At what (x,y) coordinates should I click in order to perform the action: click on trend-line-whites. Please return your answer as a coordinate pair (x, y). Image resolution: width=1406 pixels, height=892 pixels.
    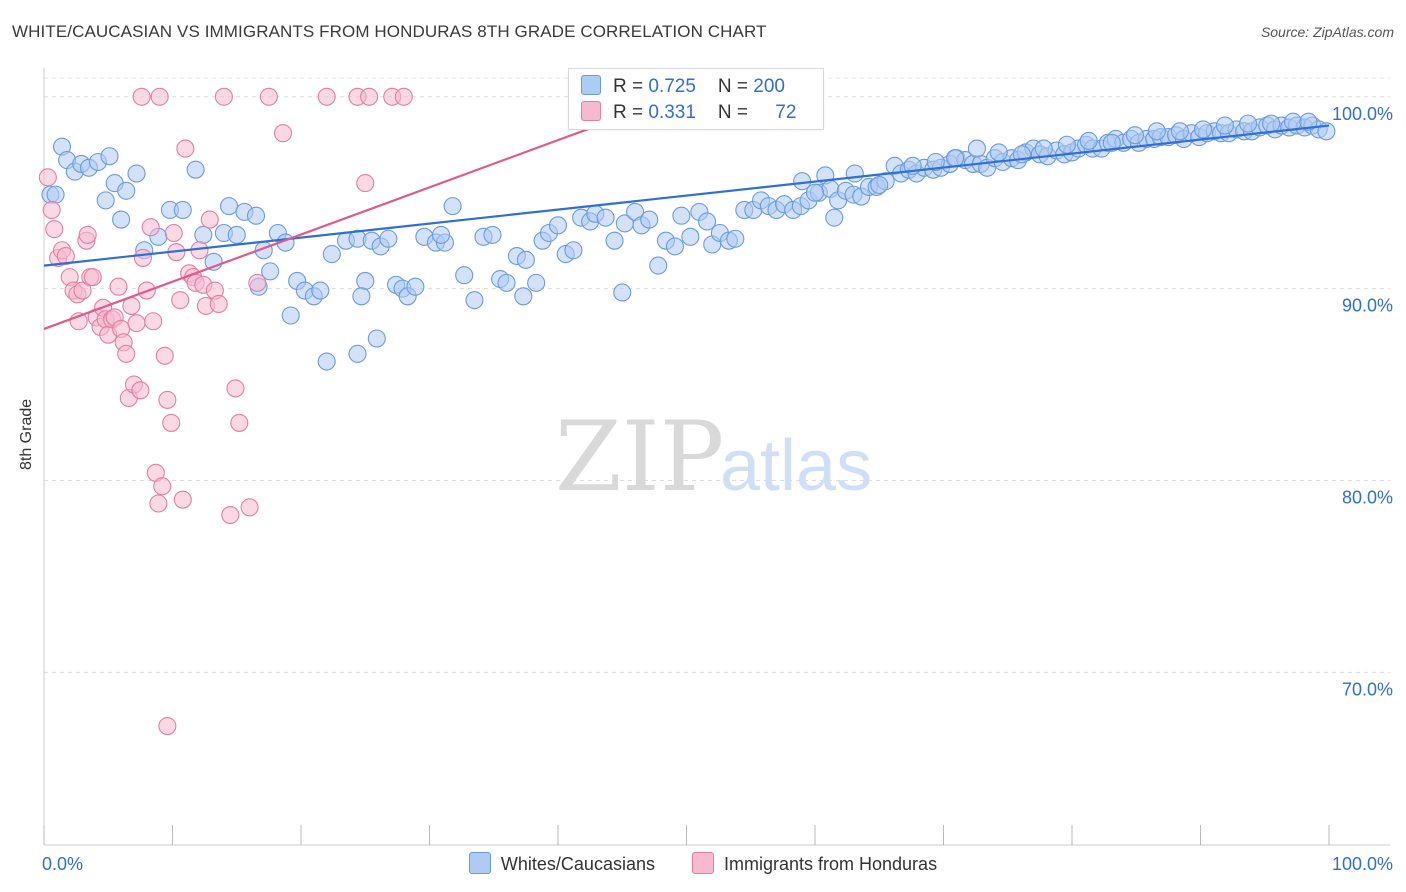
    Looking at the image, I should click on (686, 195).